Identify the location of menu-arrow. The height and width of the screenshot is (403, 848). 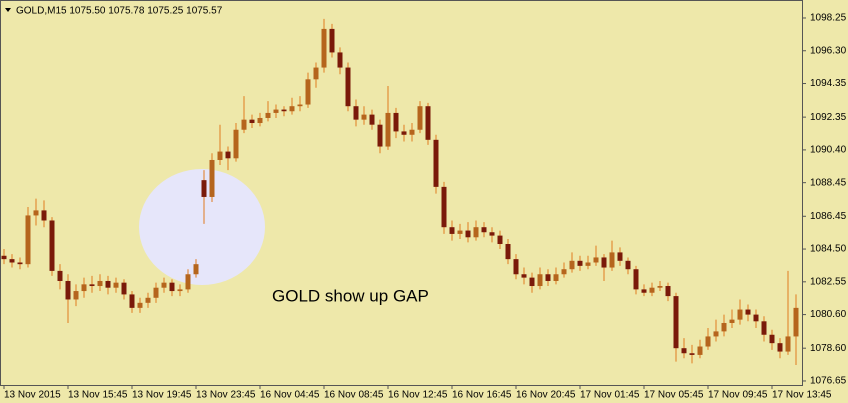
(8, 10).